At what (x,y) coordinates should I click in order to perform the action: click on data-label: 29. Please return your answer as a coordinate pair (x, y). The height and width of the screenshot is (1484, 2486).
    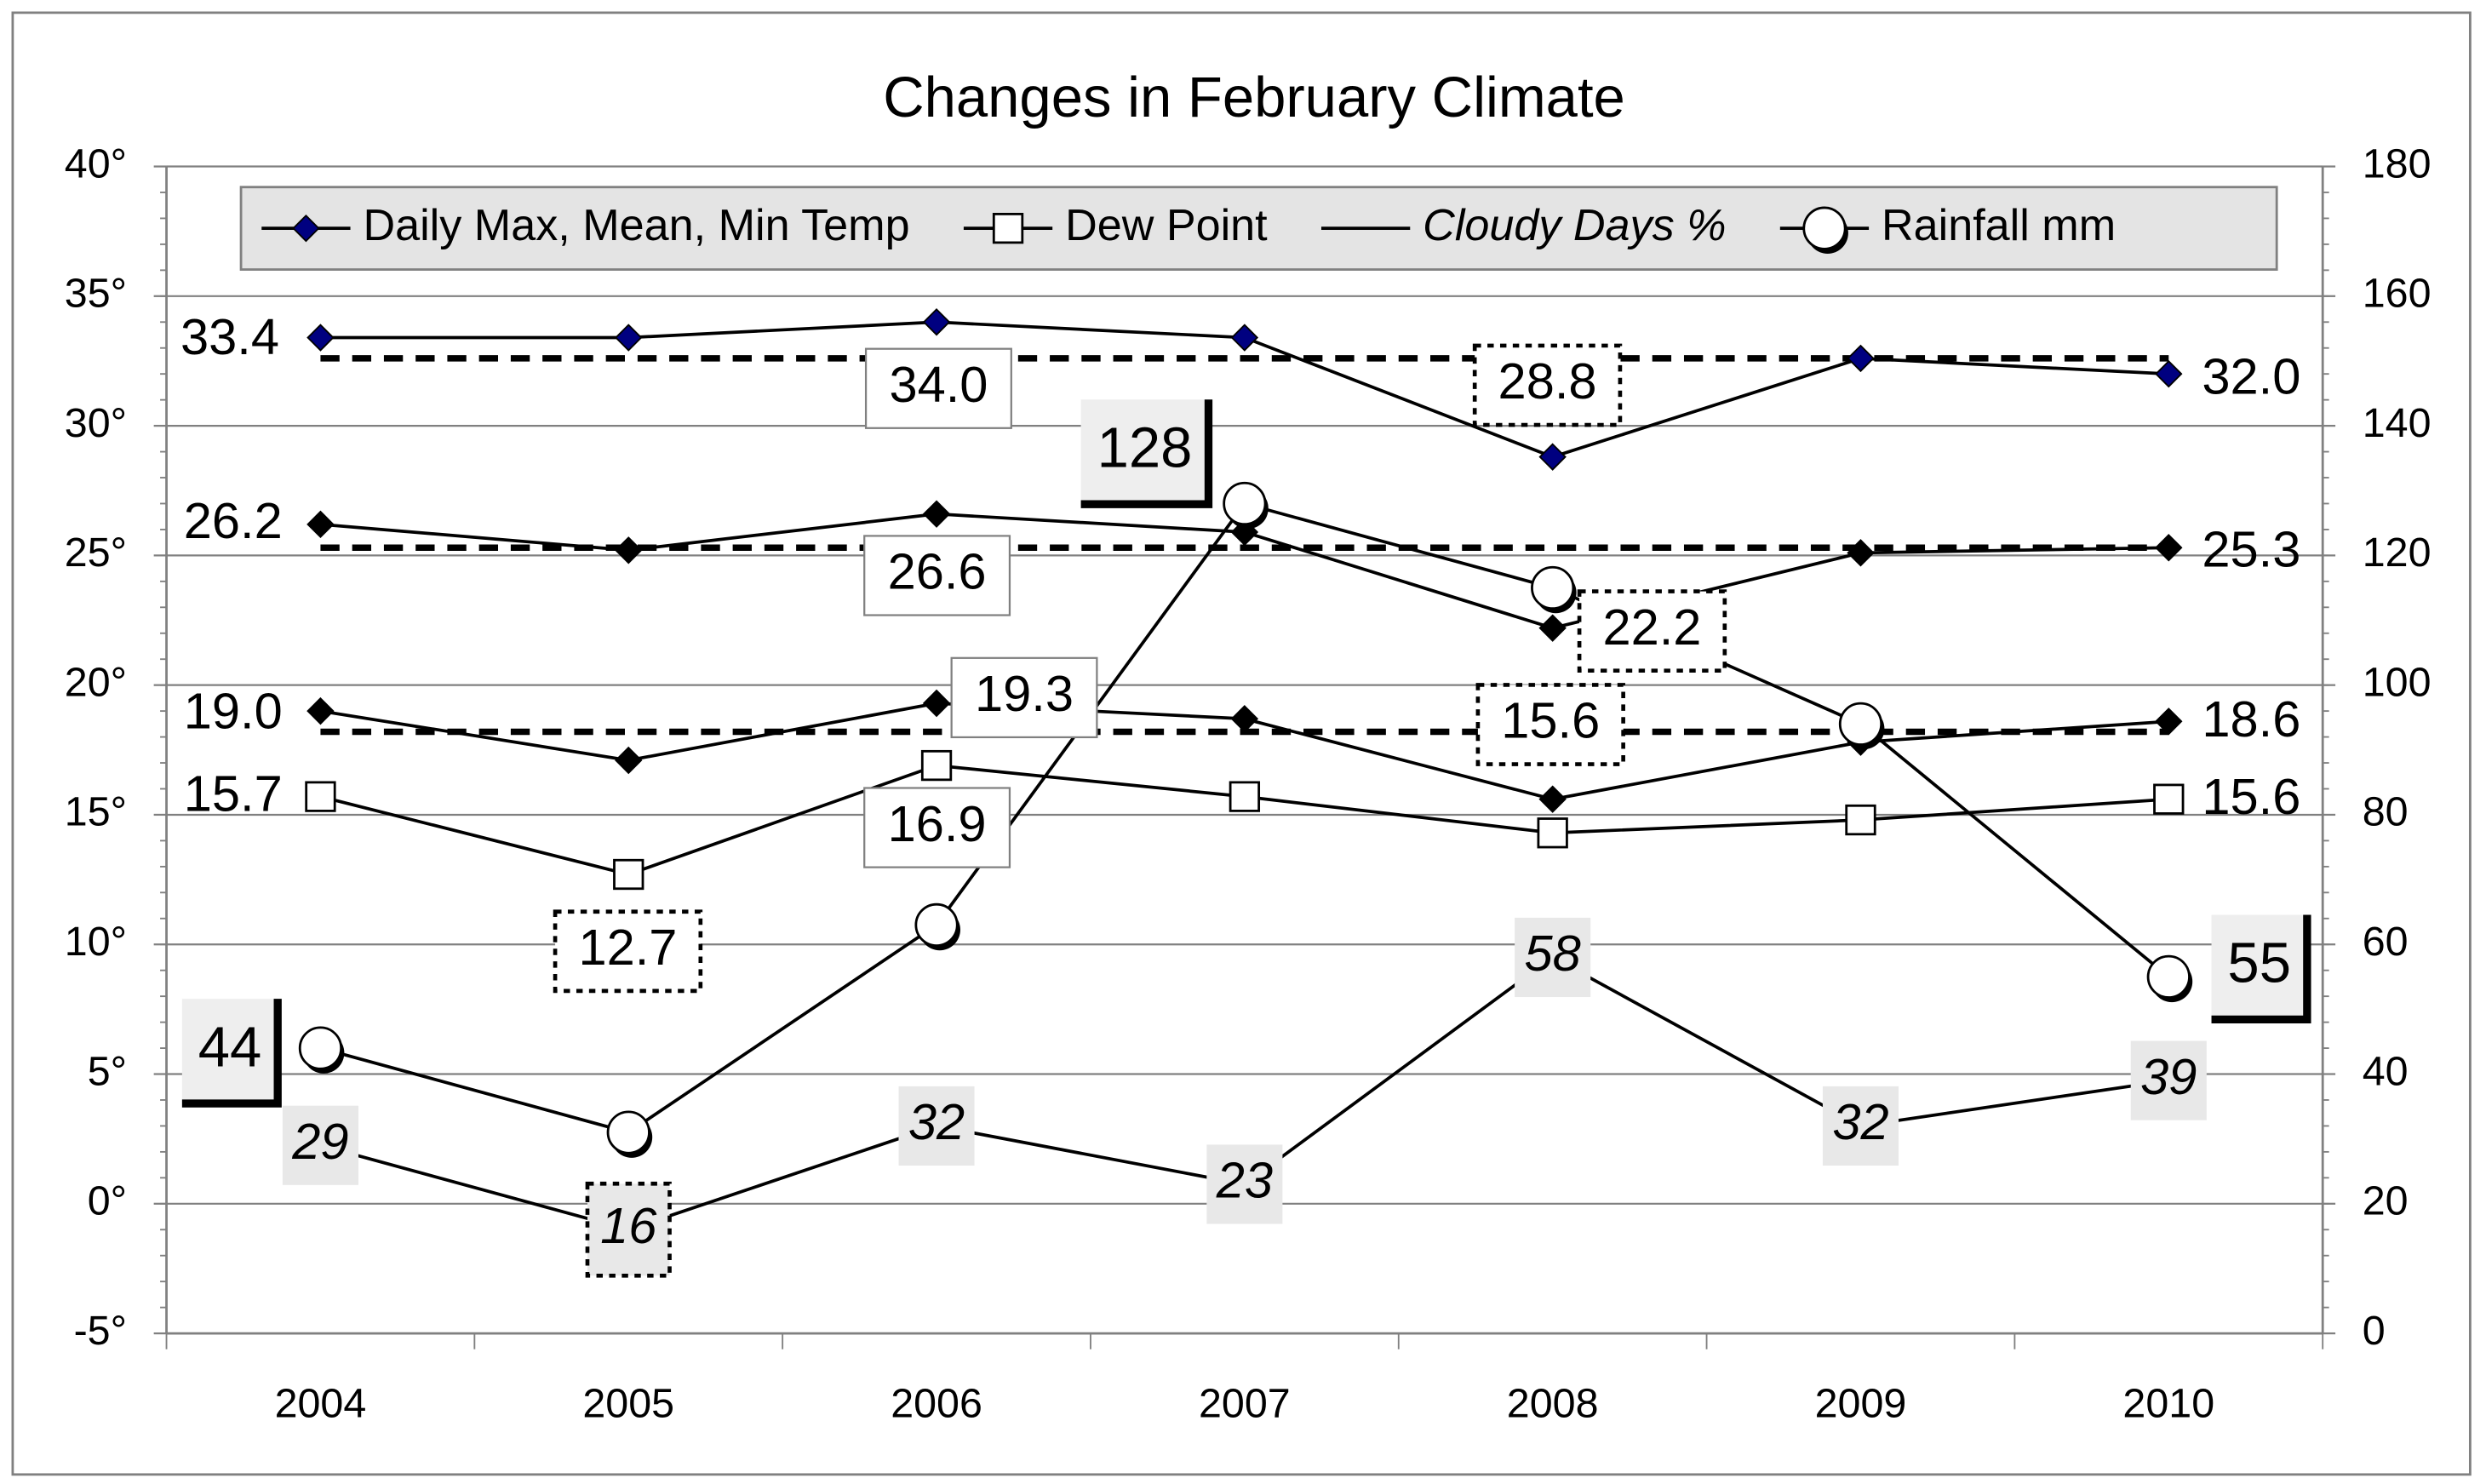
    Looking at the image, I should click on (319, 1141).